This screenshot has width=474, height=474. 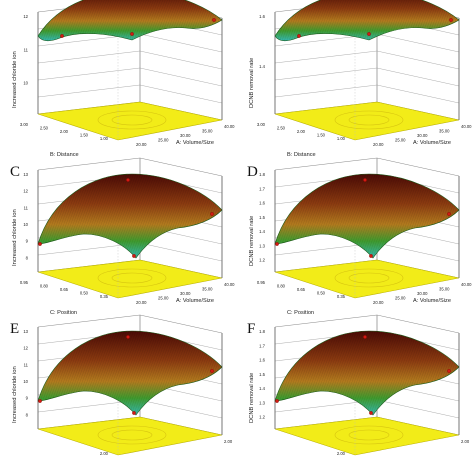 I want to click on x-tick-label: 35.00, so click(x=444, y=131).